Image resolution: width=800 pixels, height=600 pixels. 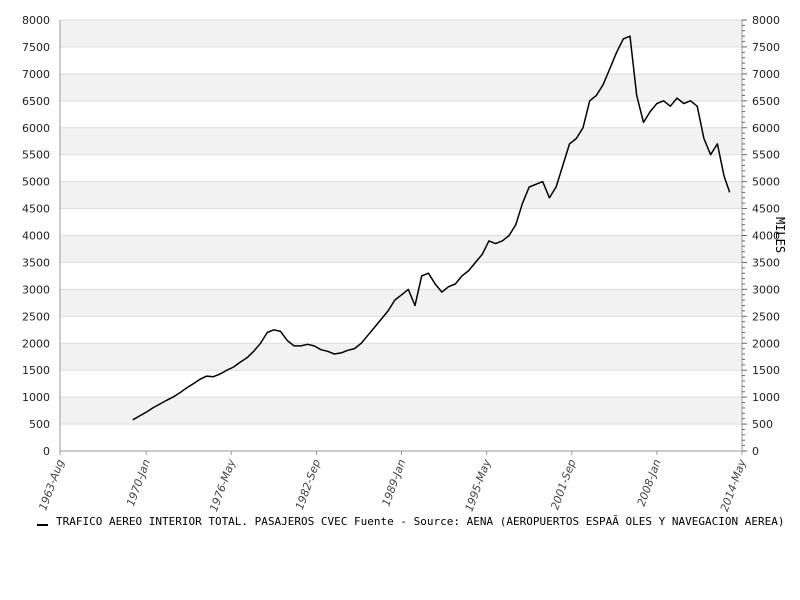 What do you see at coordinates (39, 424) in the screenshot?
I see `y-tick-label-left: 500` at bounding box center [39, 424].